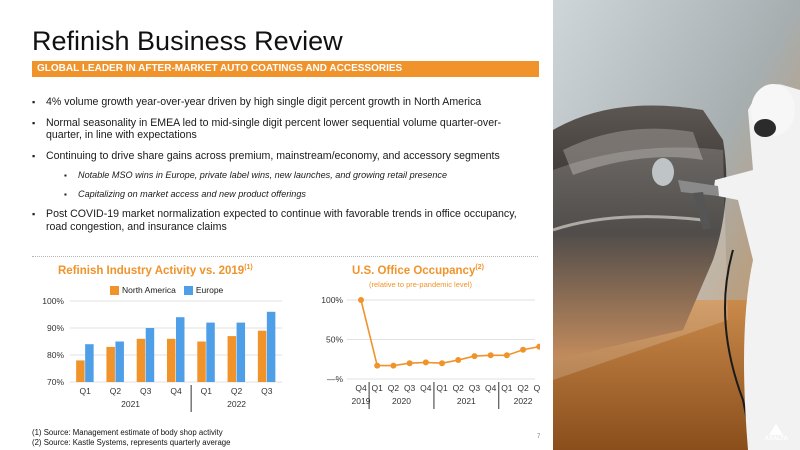  Describe the element at coordinates (285, 256) in the screenshot. I see `section-divider` at that location.